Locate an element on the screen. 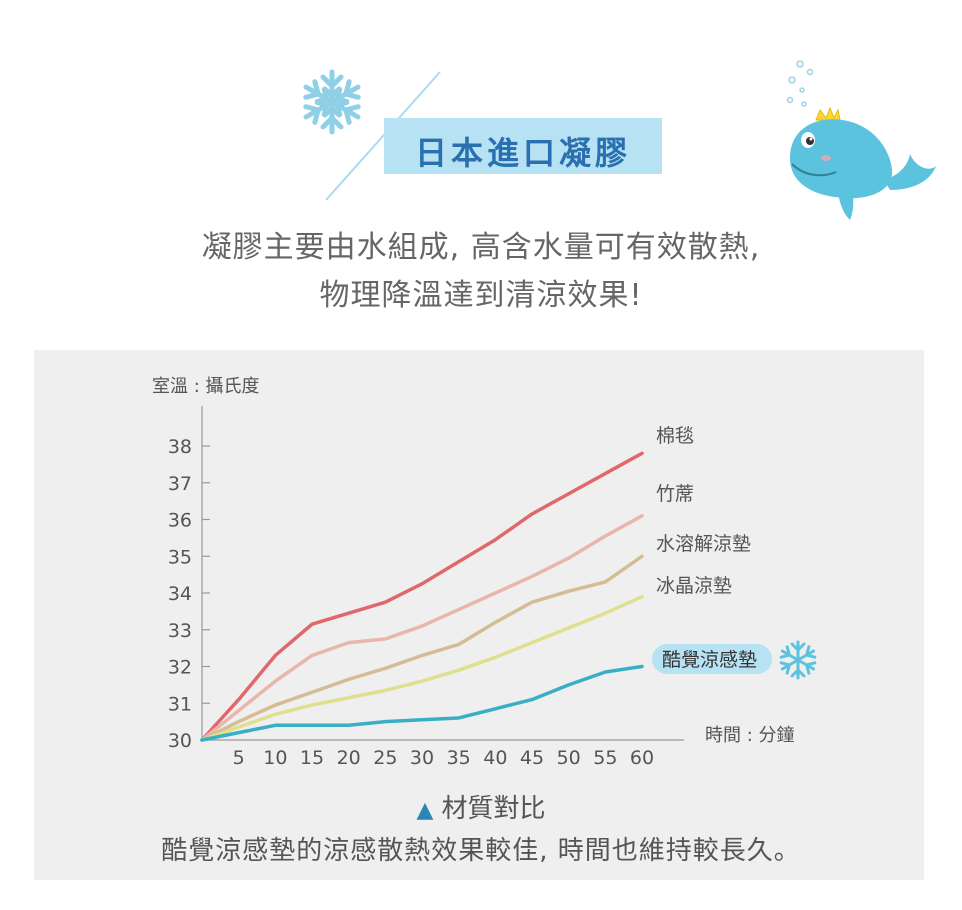 Image resolution: width=962 pixels, height=910 pixels. x-tick-label: 45 is located at coordinates (532, 758).